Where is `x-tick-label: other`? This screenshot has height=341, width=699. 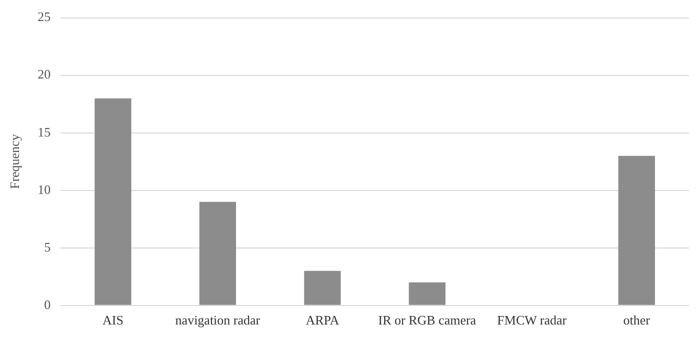 x-tick-label: other is located at coordinates (637, 320).